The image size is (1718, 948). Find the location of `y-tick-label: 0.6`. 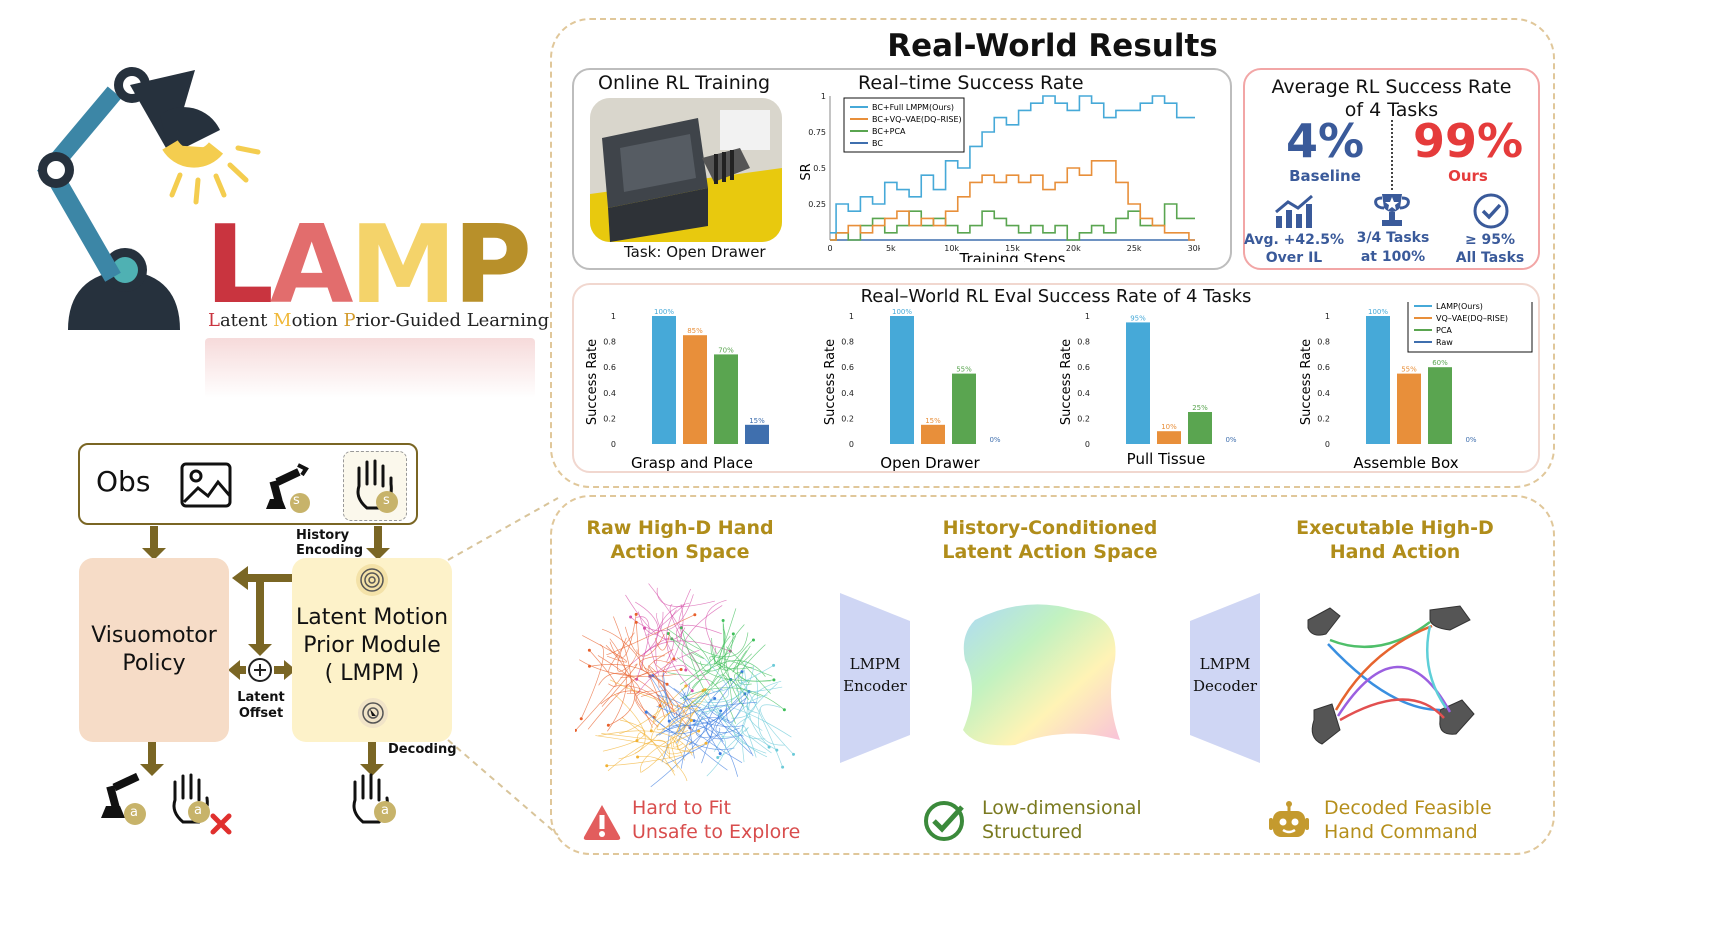

y-tick-label: 0.6 is located at coordinates (847, 367).